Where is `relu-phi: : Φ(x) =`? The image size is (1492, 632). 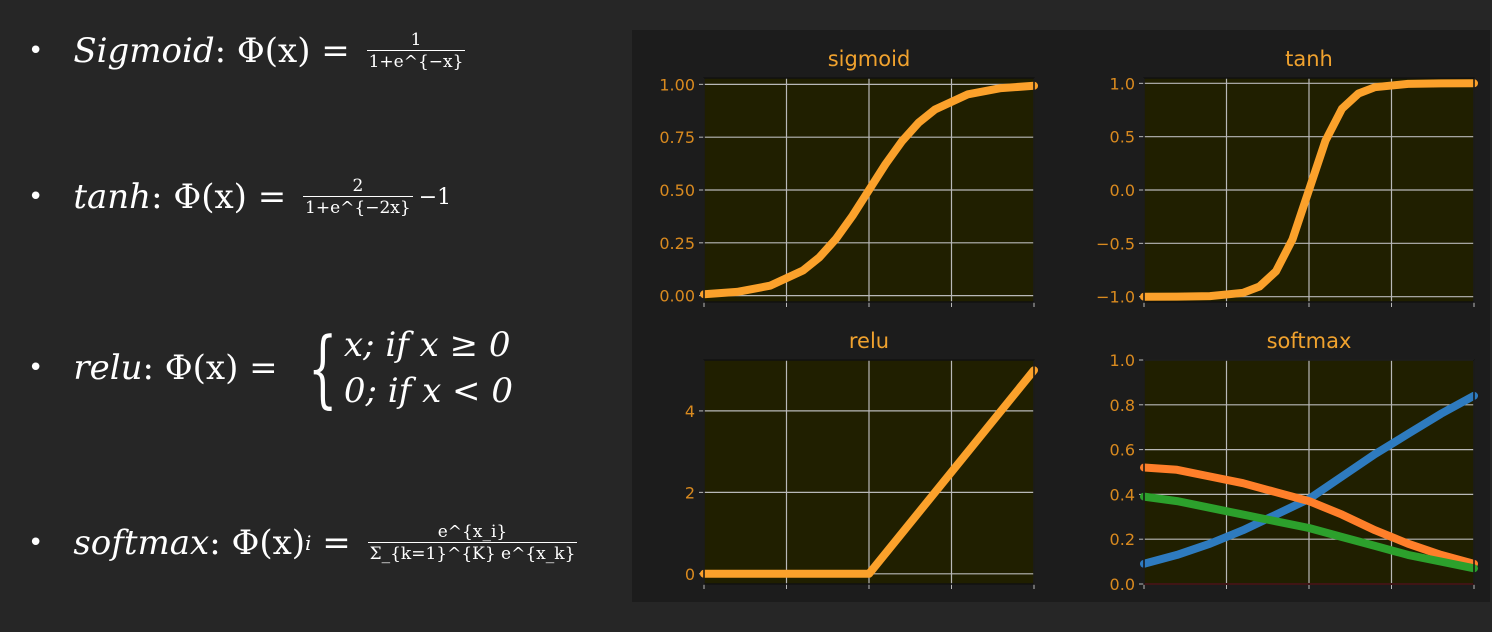 relu-phi: : Φ(x) = is located at coordinates (215, 368).